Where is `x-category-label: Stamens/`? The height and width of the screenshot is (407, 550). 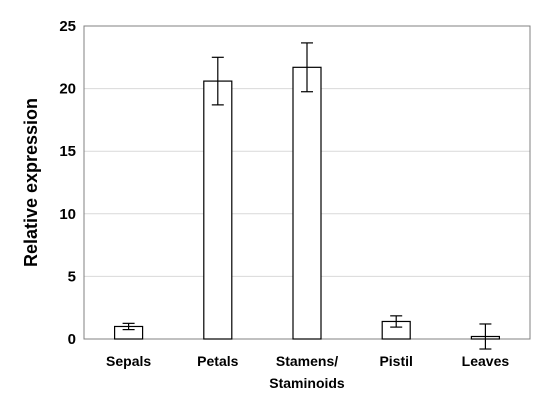
x-category-label: Stamens/ is located at coordinates (307, 361).